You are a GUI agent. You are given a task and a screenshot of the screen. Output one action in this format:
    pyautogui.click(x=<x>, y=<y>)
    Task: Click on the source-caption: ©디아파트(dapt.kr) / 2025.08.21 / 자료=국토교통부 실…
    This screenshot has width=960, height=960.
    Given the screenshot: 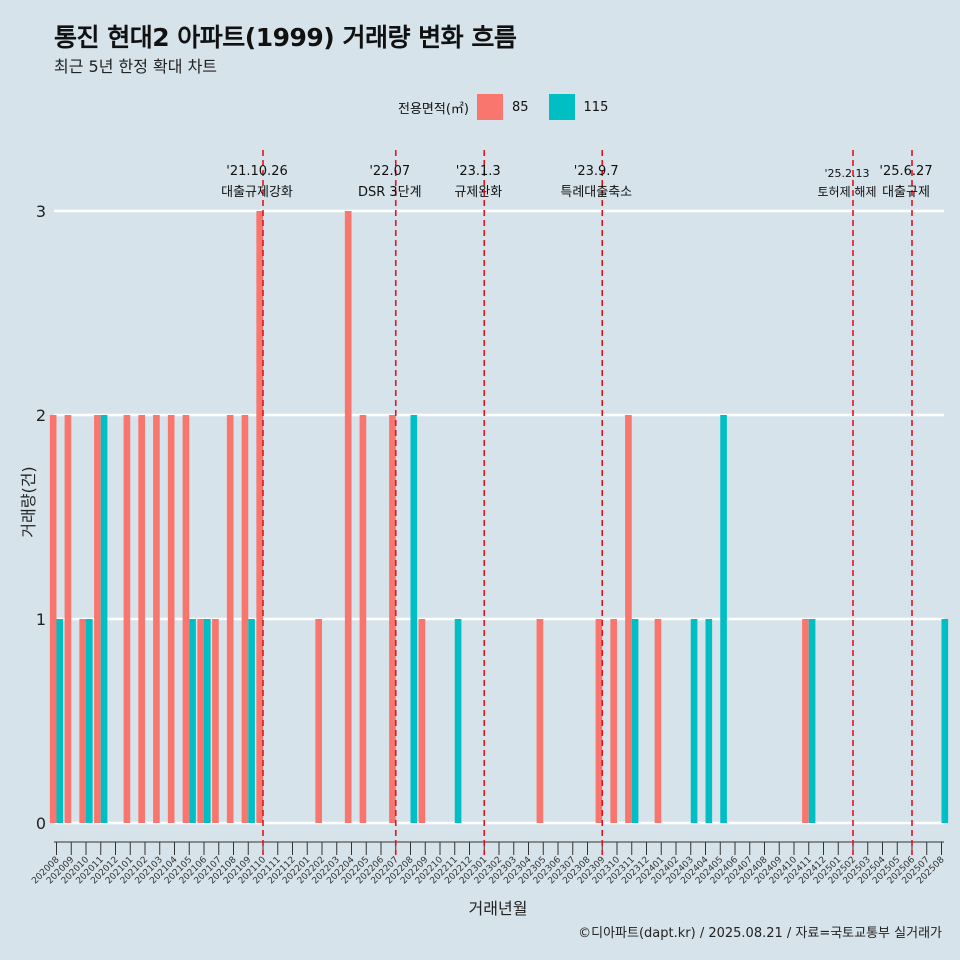 What is the action you would take?
    pyautogui.click(x=760, y=933)
    